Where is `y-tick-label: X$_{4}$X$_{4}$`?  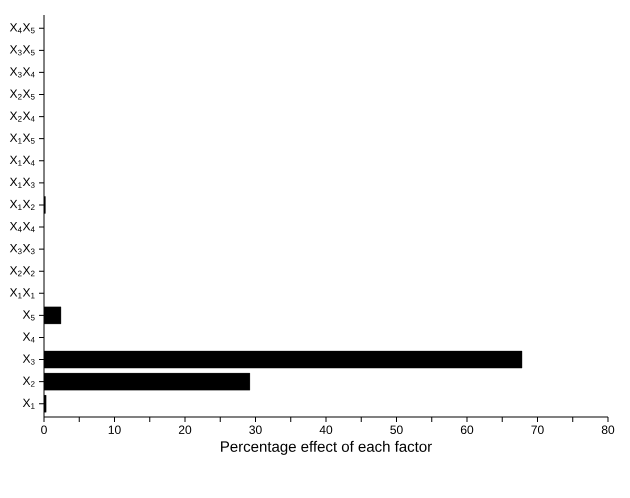 y-tick-label: X$_{4}$X$_{4}$ is located at coordinates (22, 227).